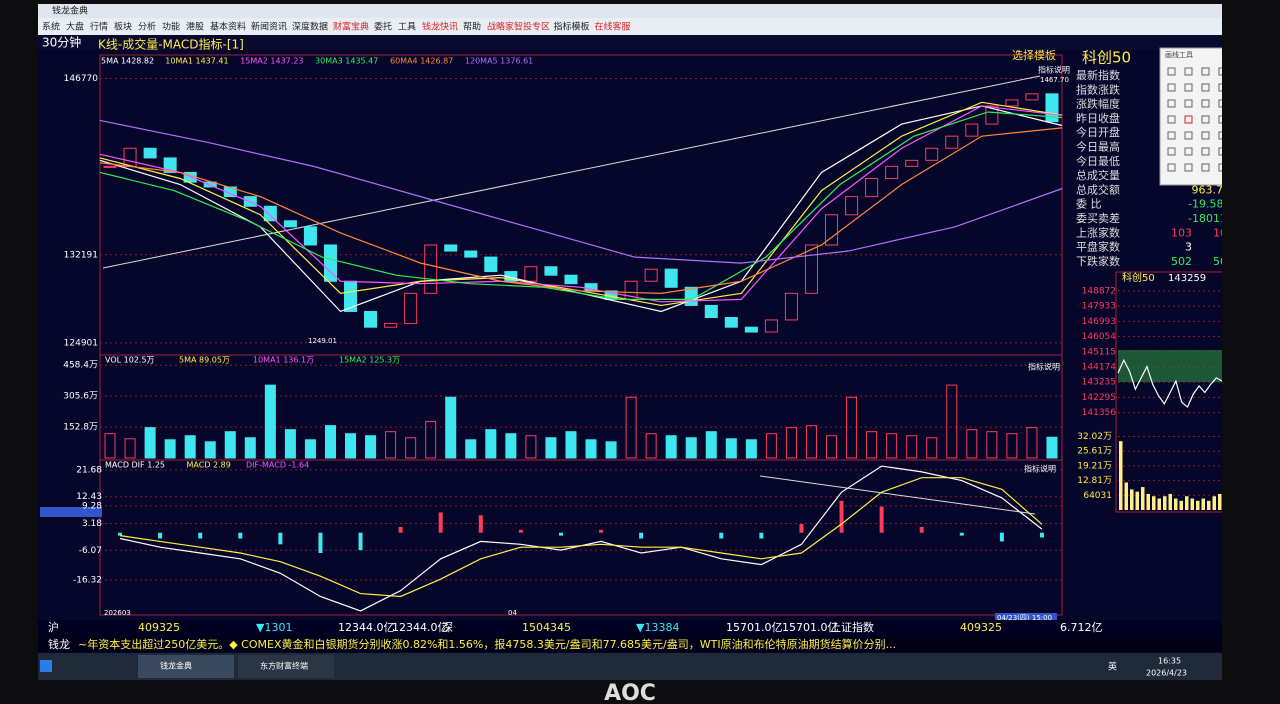 Image resolution: width=1280 pixels, height=704 pixels. What do you see at coordinates (147, 27) in the screenshot?
I see `menu-item: 分析` at bounding box center [147, 27].